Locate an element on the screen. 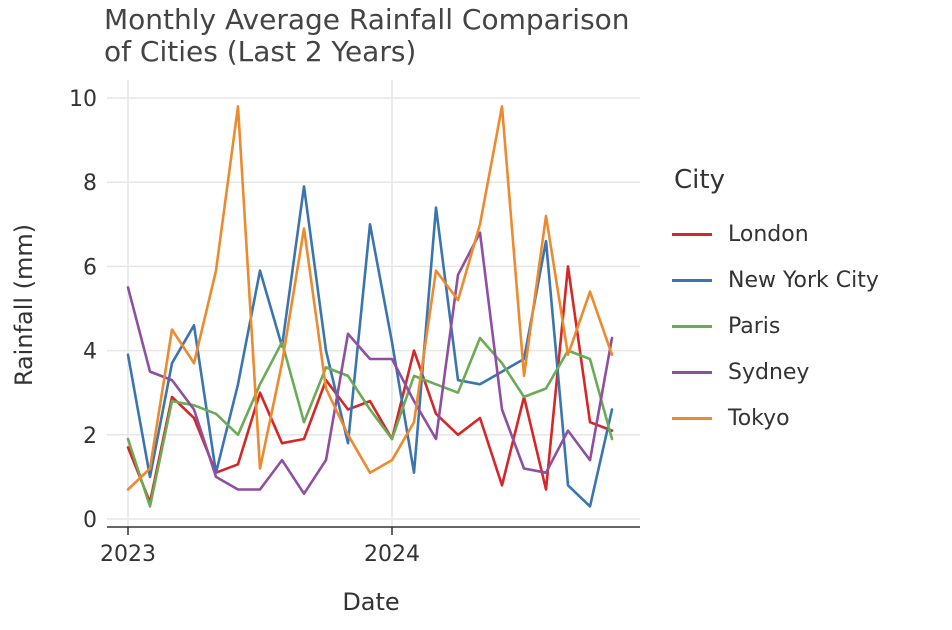 The height and width of the screenshot is (630, 952). y-tick-label: 8 is located at coordinates (90, 183).